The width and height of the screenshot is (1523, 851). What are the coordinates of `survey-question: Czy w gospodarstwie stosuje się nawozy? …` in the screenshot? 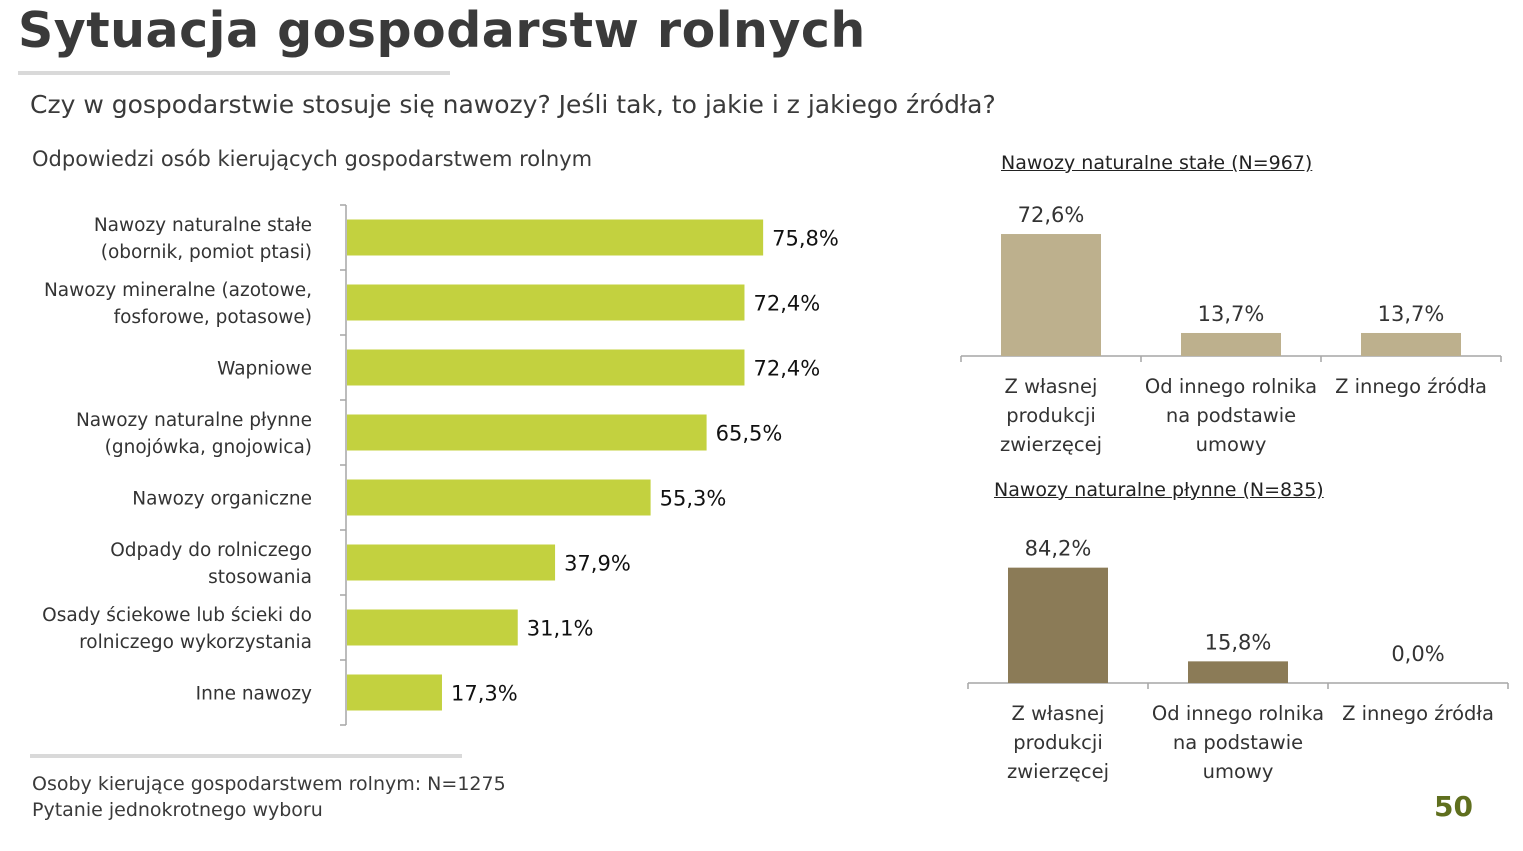 It's located at (513, 104).